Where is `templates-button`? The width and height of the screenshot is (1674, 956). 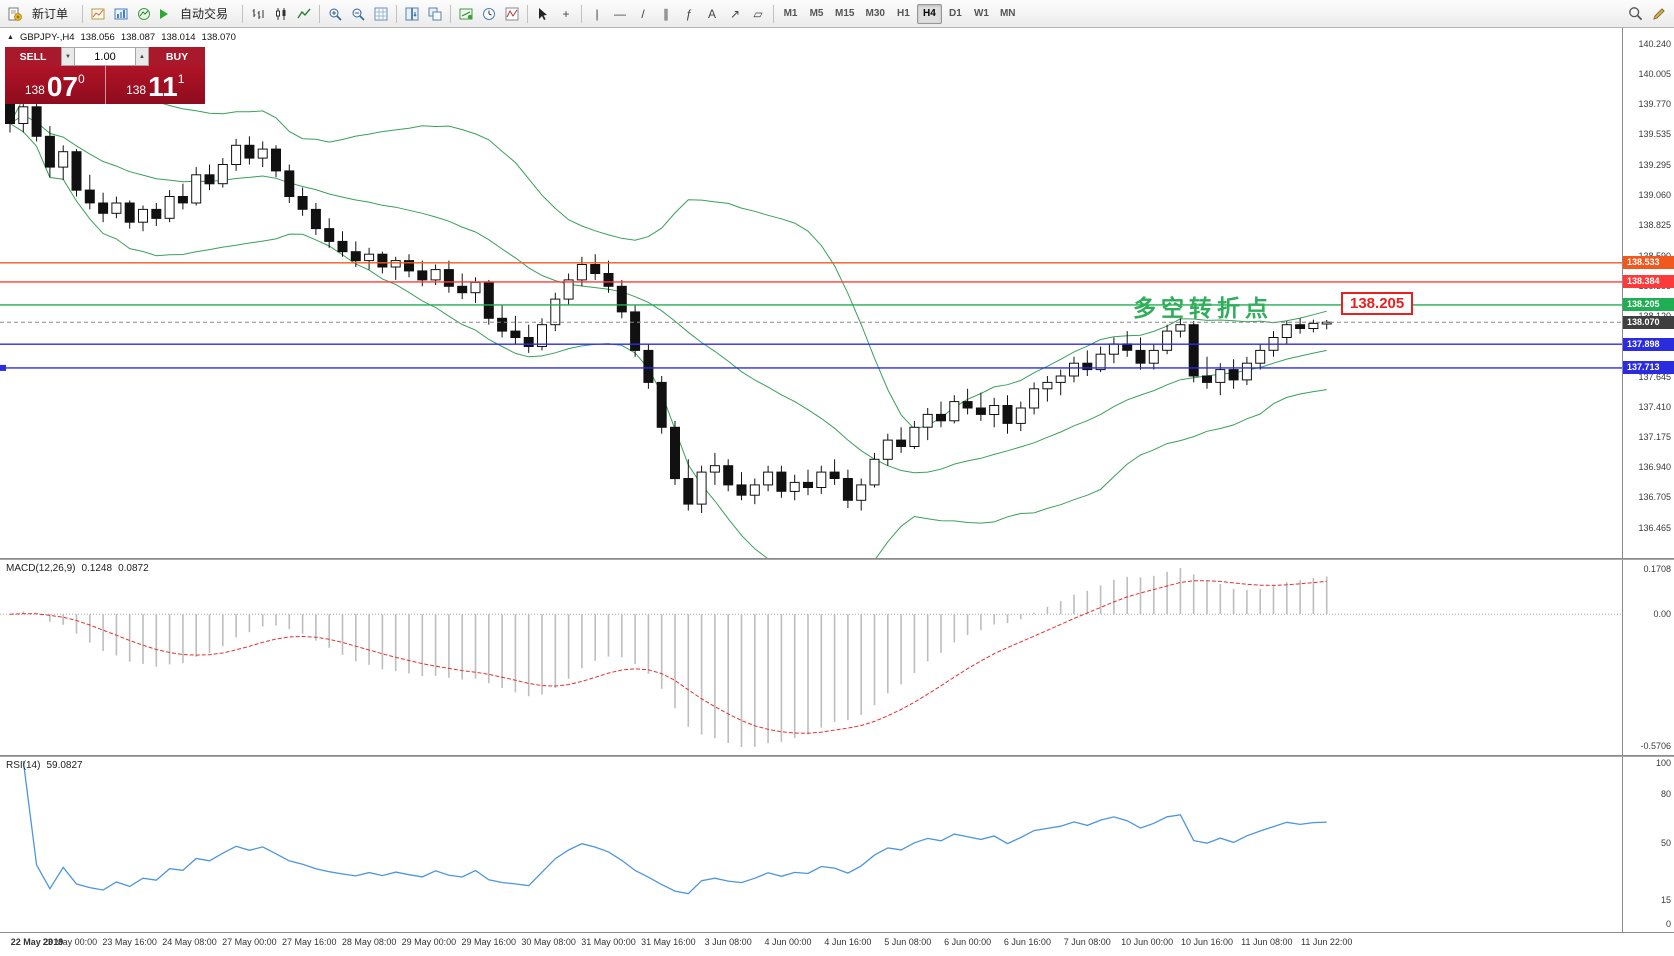 templates-button is located at coordinates (466, 14).